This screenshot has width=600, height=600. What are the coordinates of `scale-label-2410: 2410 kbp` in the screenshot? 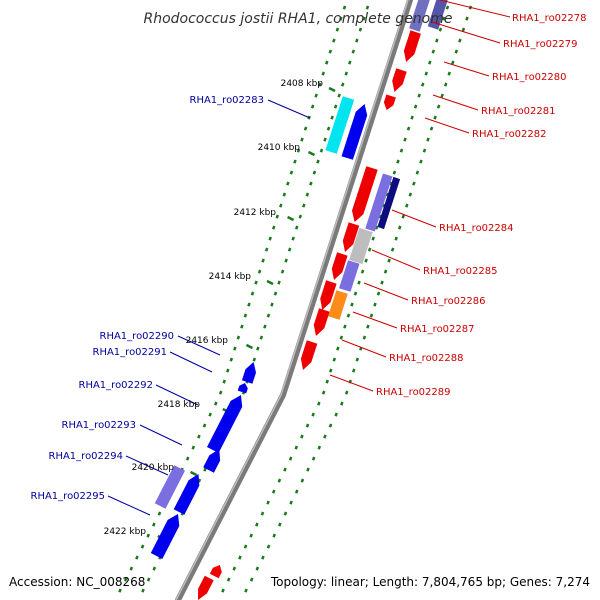 It's located at (279, 148).